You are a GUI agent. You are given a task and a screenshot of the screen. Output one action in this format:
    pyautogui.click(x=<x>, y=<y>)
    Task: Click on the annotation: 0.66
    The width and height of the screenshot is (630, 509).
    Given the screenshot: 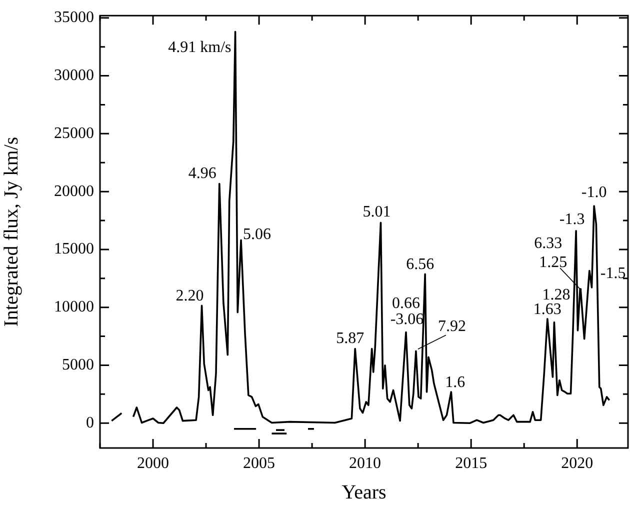 What is the action you would take?
    pyautogui.click(x=406, y=303)
    